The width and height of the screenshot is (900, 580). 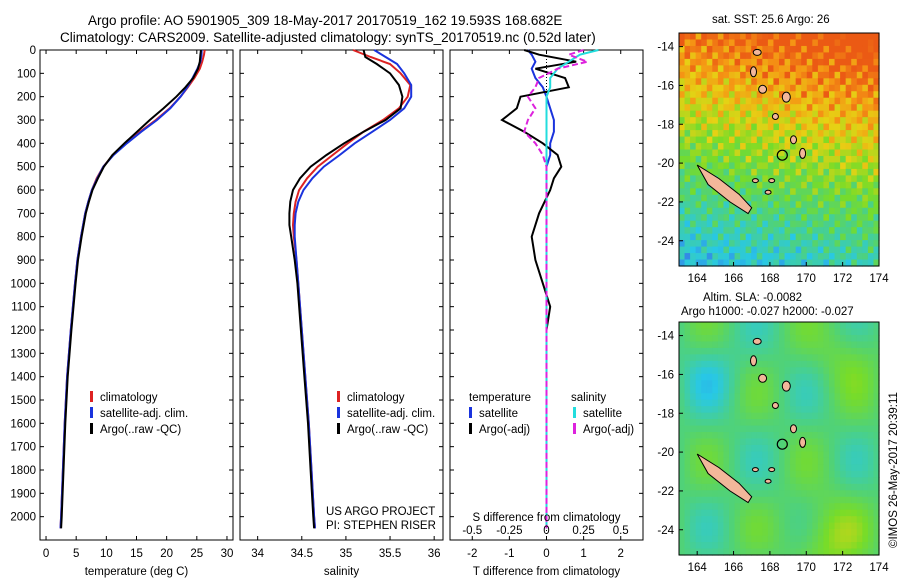 I want to click on project-pi: PI: STEPHEN RISER, so click(x=381, y=526).